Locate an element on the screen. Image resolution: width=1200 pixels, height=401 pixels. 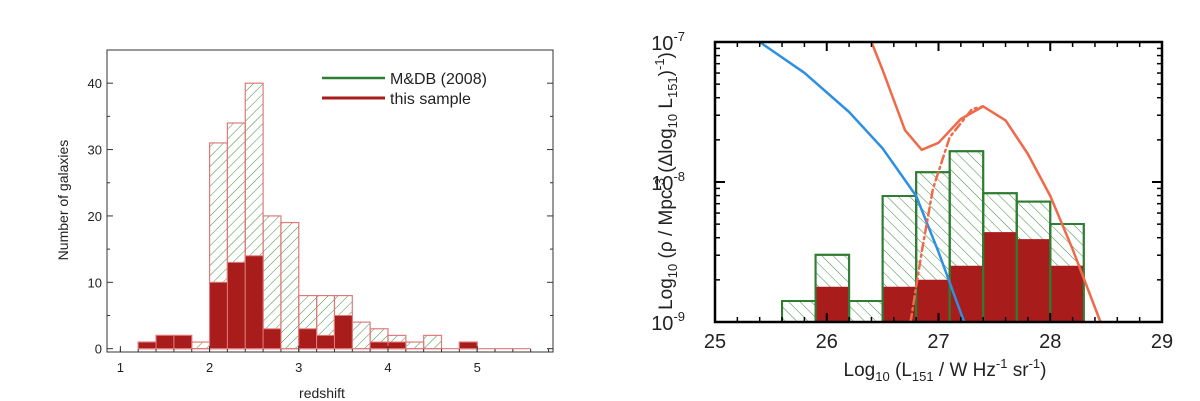
x-tick-label: 1 is located at coordinates (120, 367).